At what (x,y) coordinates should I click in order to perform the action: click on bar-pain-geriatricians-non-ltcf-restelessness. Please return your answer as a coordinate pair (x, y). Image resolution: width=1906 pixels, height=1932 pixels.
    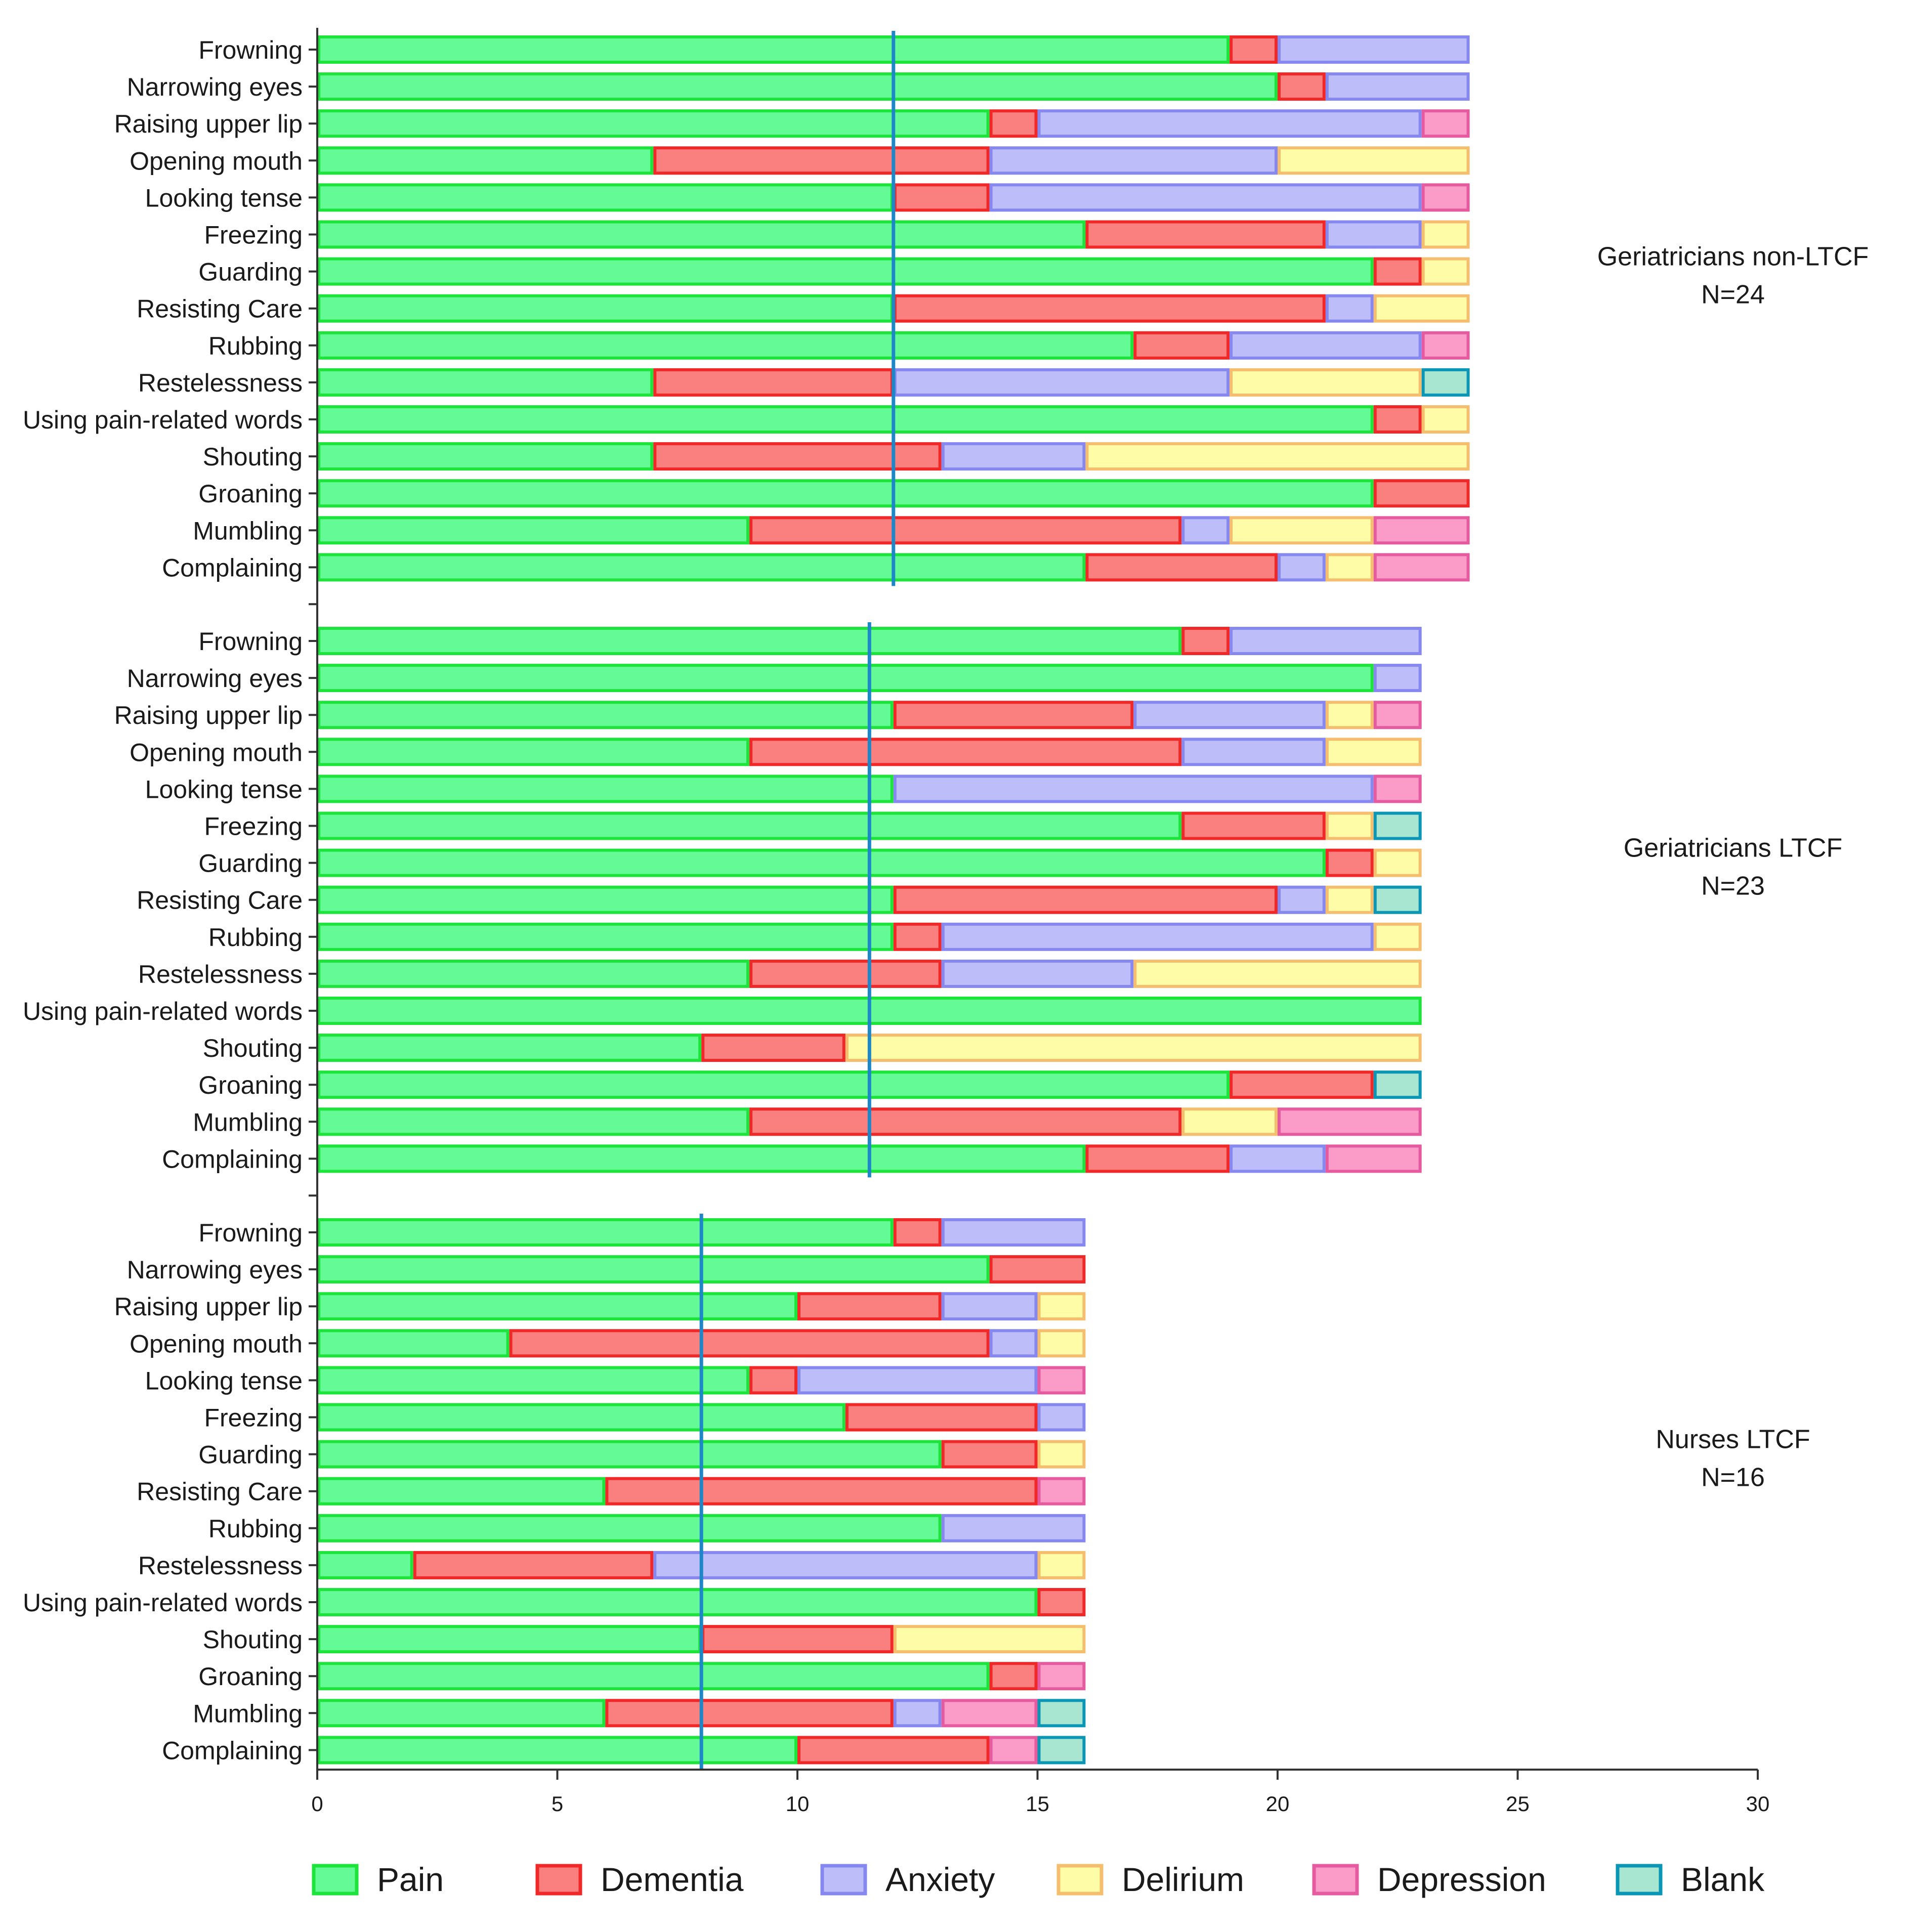
    Looking at the image, I should click on (486, 382).